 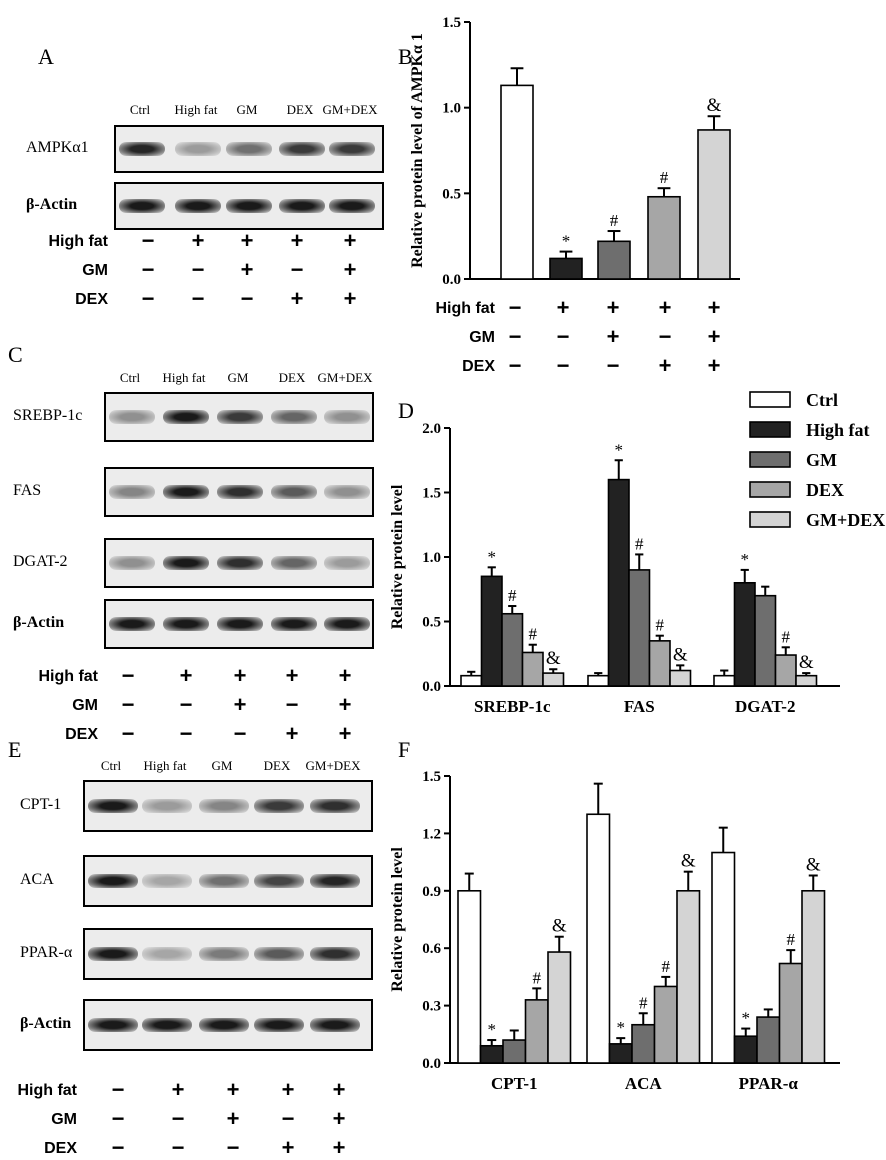 What do you see at coordinates (666, 966) in the screenshot?
I see `chart-f-aca-dex-significance-mark: #` at bounding box center [666, 966].